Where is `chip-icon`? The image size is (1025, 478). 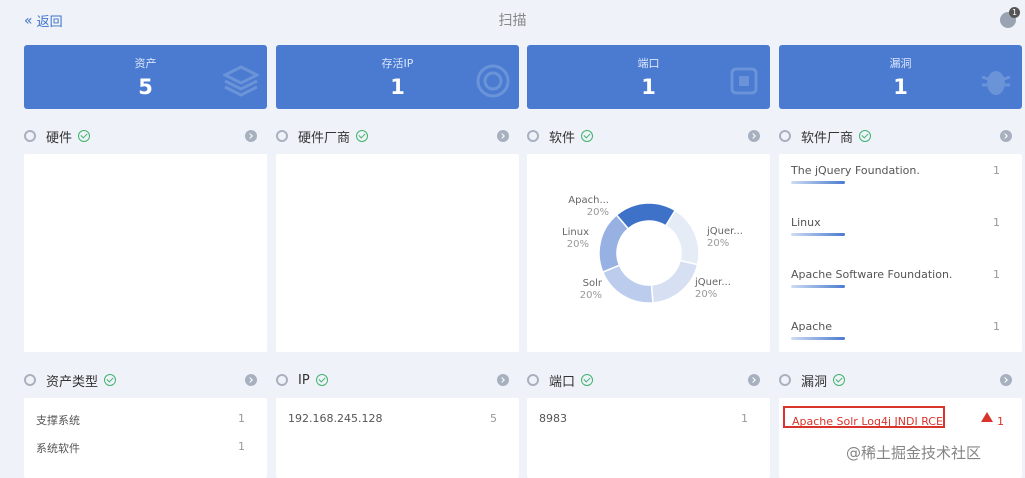
chip-icon is located at coordinates (30, 136).